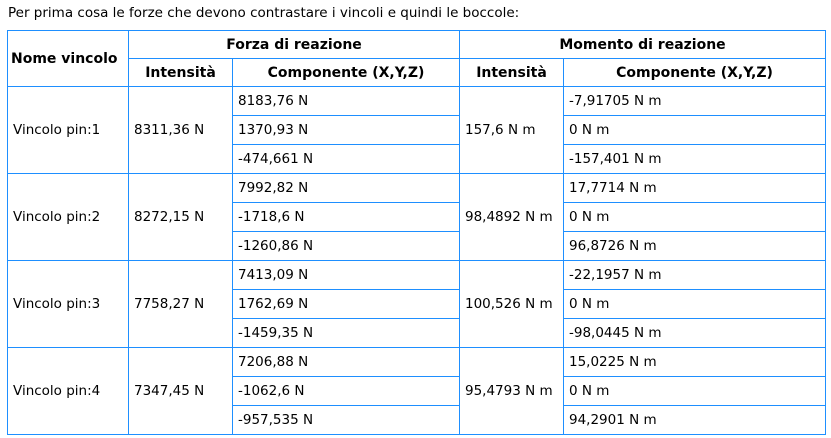 This screenshot has width=831, height=438. I want to click on force-component-y: 1762,69 N, so click(346, 304).